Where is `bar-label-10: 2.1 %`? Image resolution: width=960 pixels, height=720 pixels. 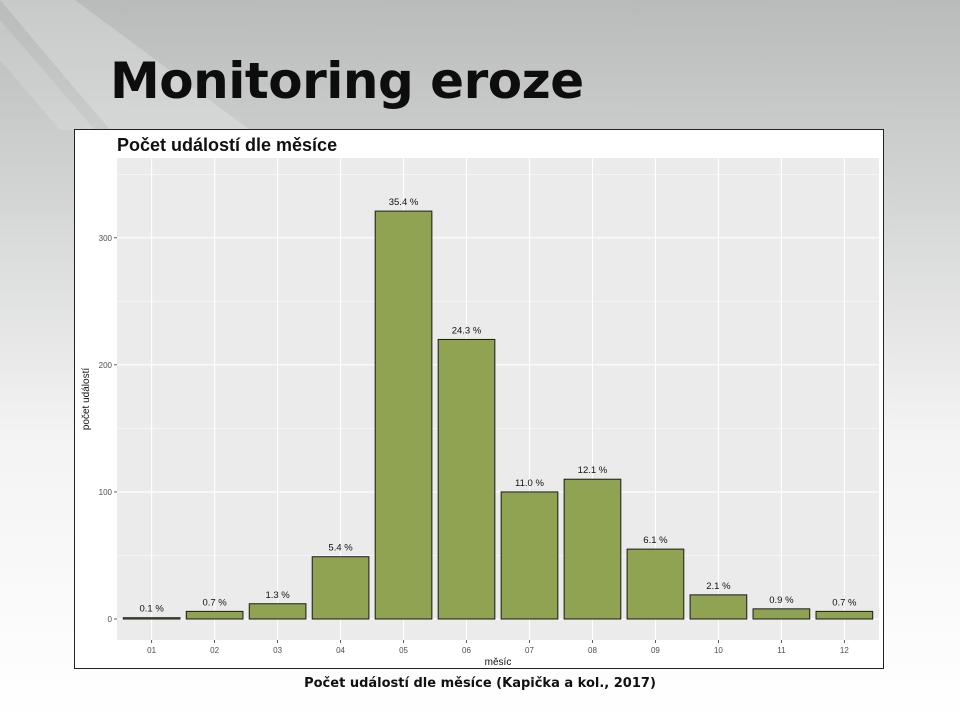 bar-label-10: 2.1 % is located at coordinates (718, 586).